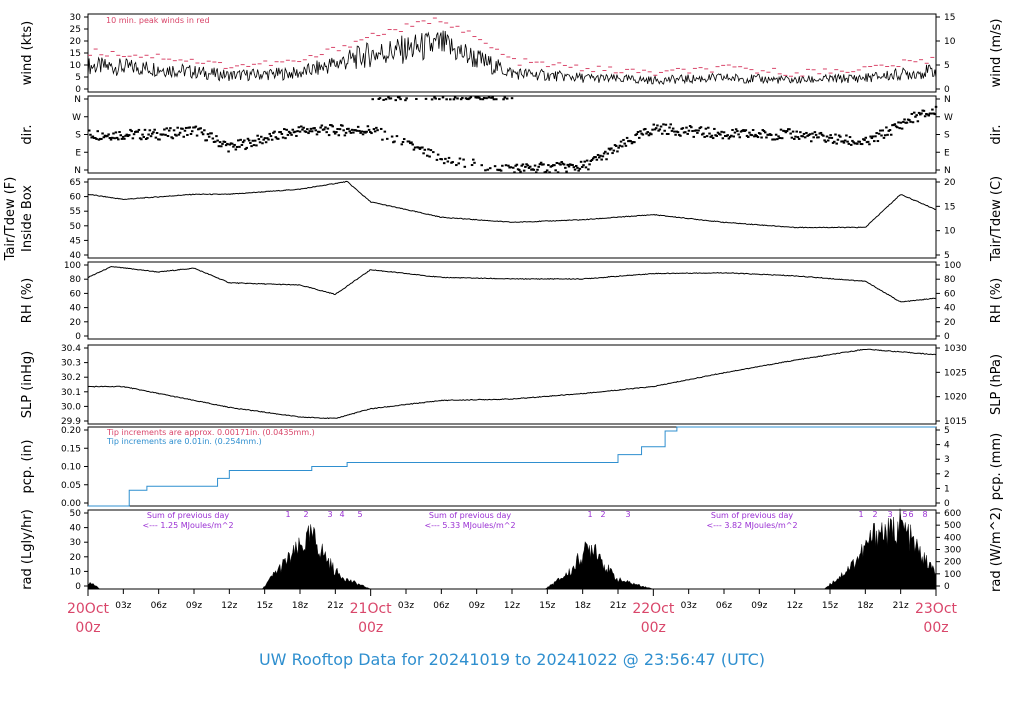 This screenshot has width=1024, height=704. What do you see at coordinates (996, 384) in the screenshot?
I see `y-axis-label-right: SLP (hPa)` at bounding box center [996, 384].